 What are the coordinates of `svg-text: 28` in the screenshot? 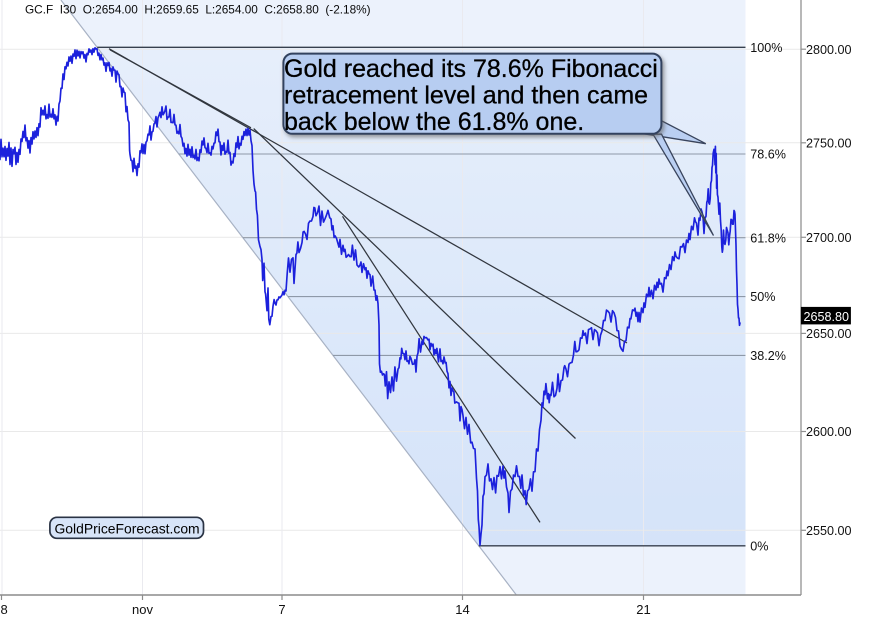 It's located at (4, 609).